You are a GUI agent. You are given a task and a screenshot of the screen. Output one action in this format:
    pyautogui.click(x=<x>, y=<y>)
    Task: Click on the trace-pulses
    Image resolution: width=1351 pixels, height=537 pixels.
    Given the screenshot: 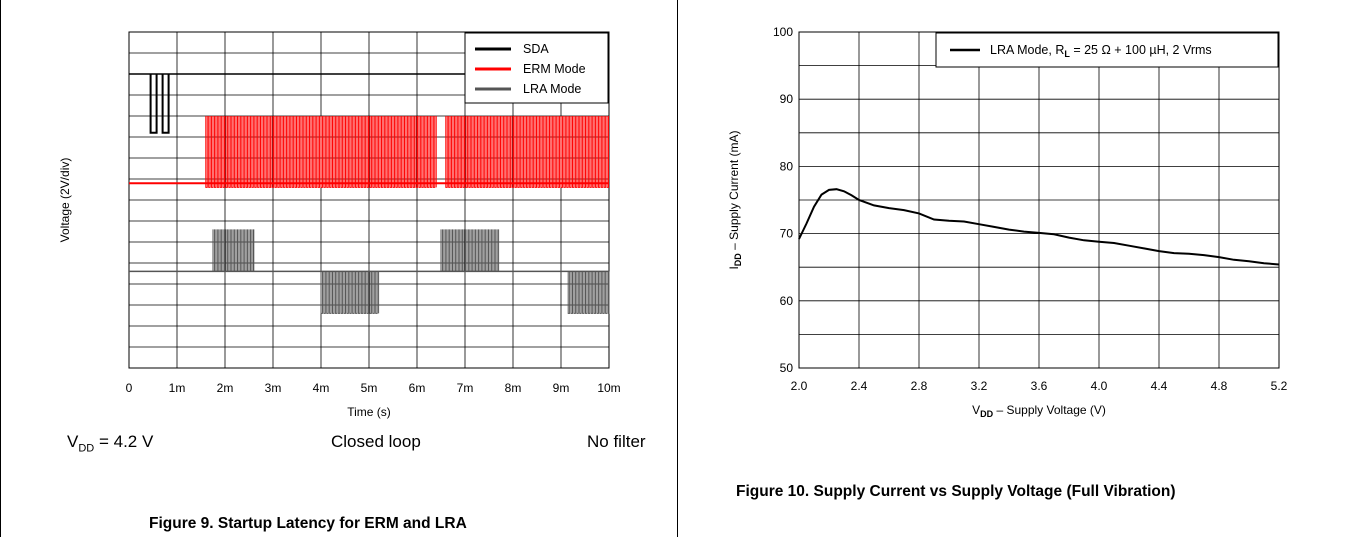 What is the action you would take?
    pyautogui.click(x=159, y=104)
    